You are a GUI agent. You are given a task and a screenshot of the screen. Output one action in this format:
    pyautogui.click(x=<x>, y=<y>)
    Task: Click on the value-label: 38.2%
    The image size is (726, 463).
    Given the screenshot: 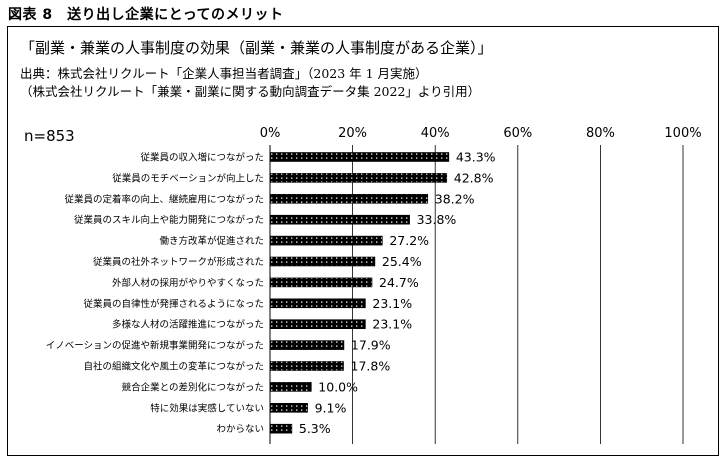 What is the action you would take?
    pyautogui.click(x=455, y=198)
    